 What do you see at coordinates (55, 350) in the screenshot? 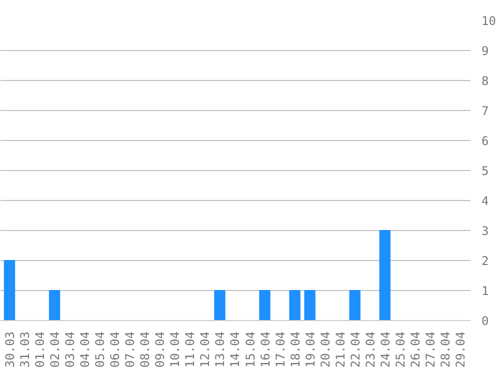
I see `x-tick-label: 02.04` at bounding box center [55, 350].